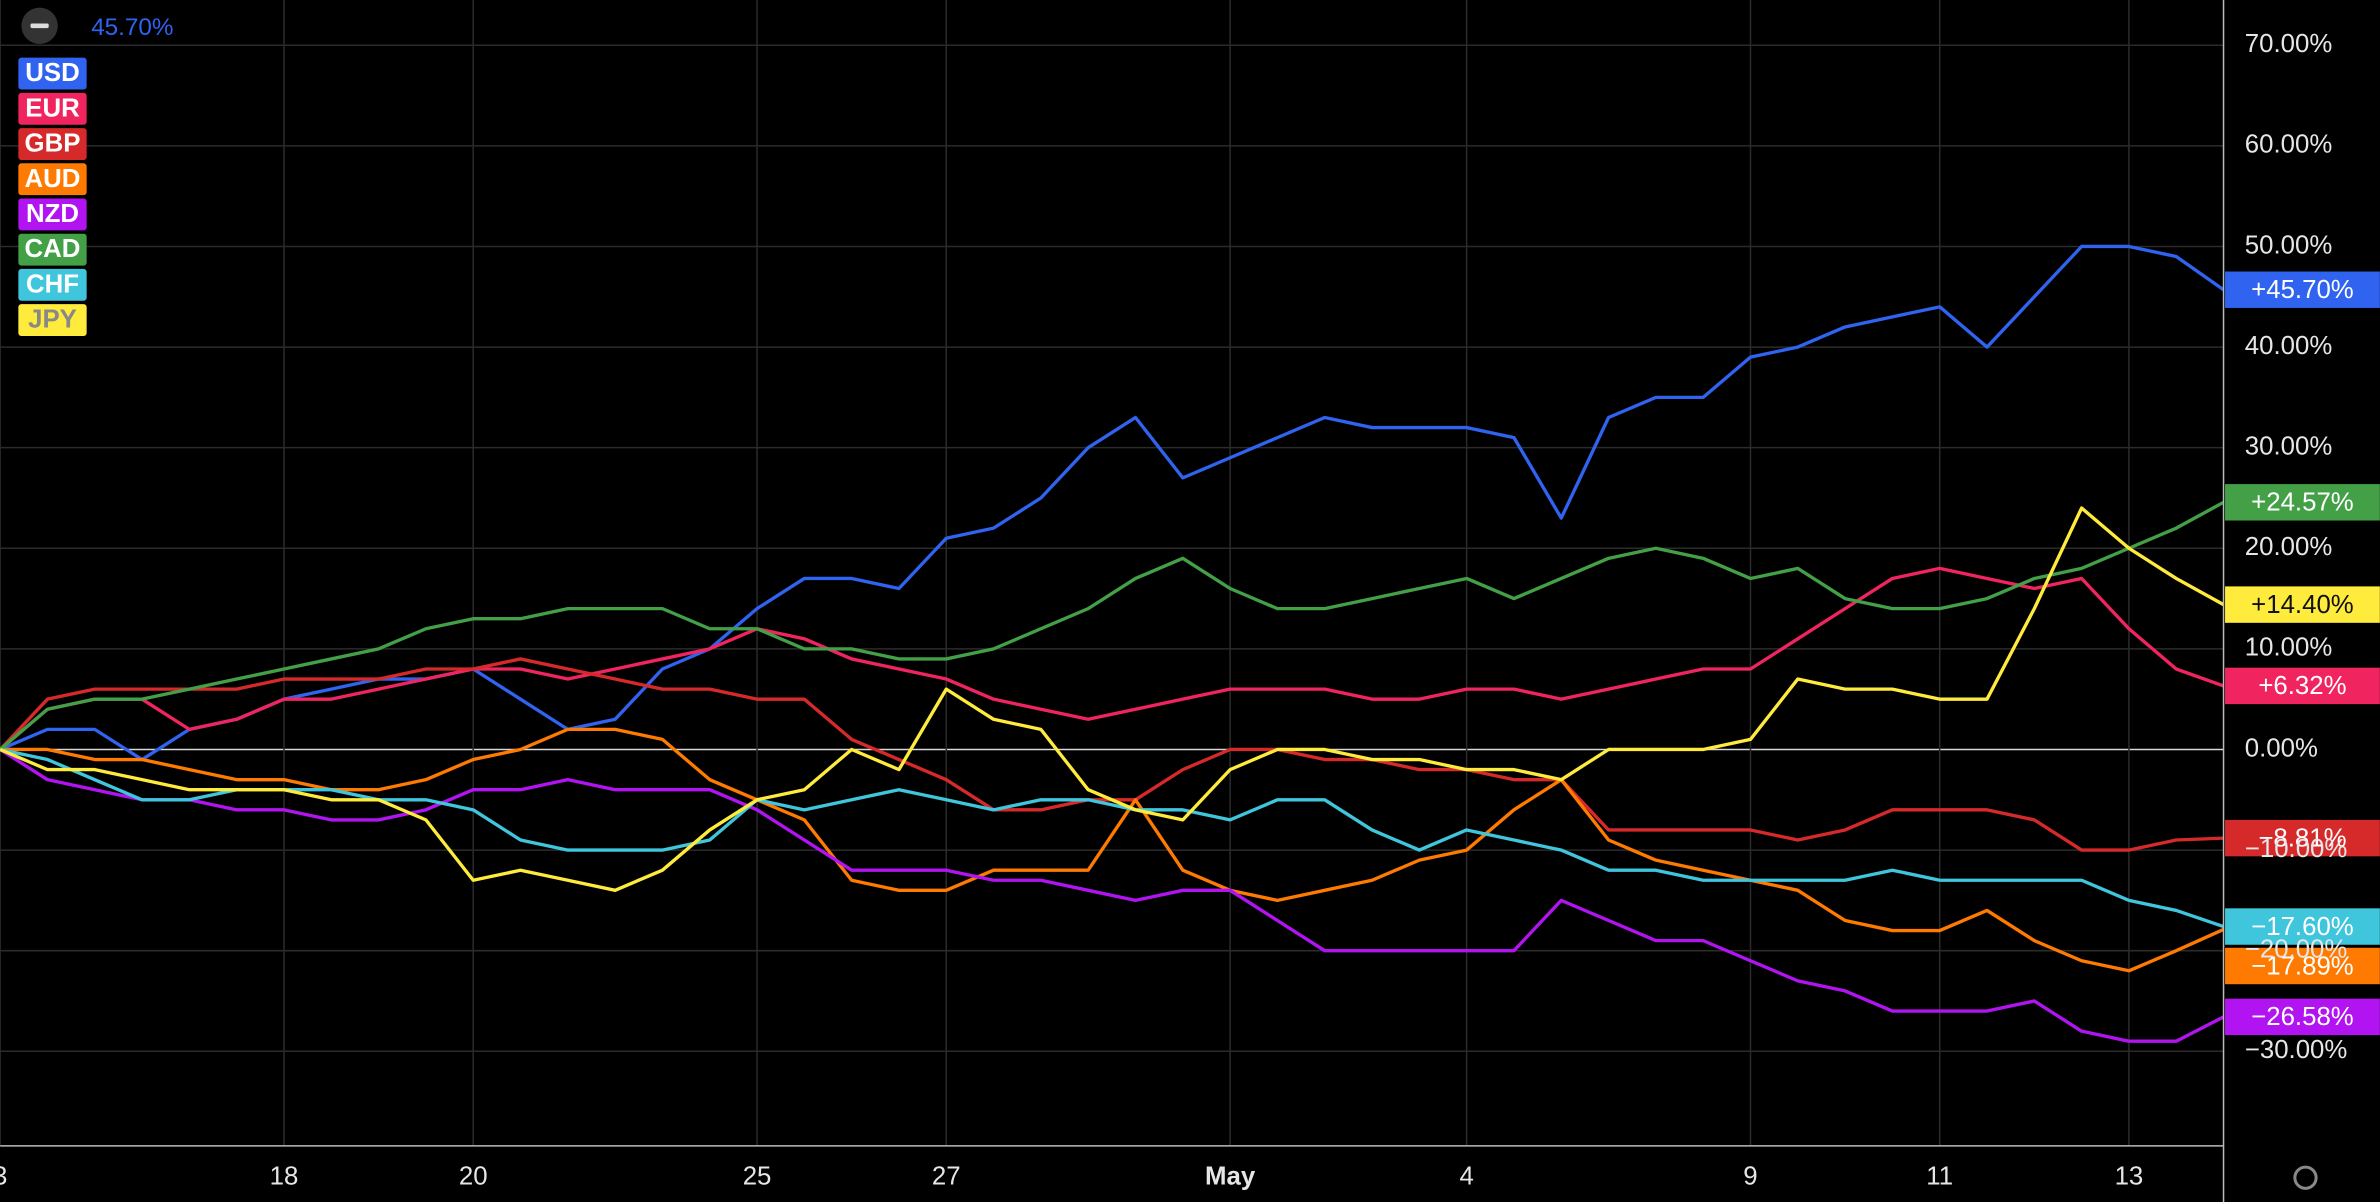 The image size is (2380, 1202). I want to click on legend-label: CHF, so click(52, 284).